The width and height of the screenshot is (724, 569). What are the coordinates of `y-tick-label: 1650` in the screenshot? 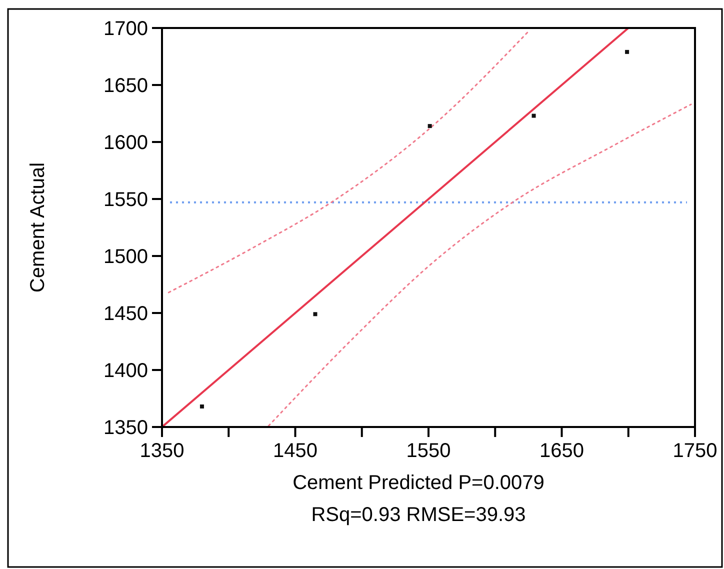 It's located at (126, 86).